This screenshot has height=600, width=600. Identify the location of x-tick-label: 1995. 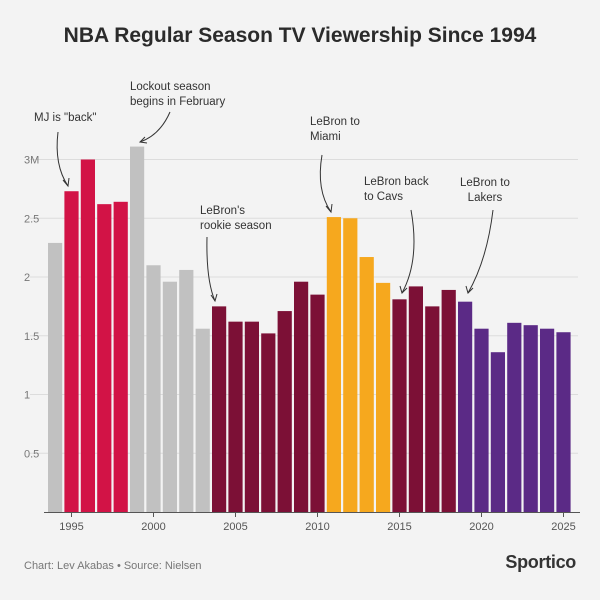
(71, 527).